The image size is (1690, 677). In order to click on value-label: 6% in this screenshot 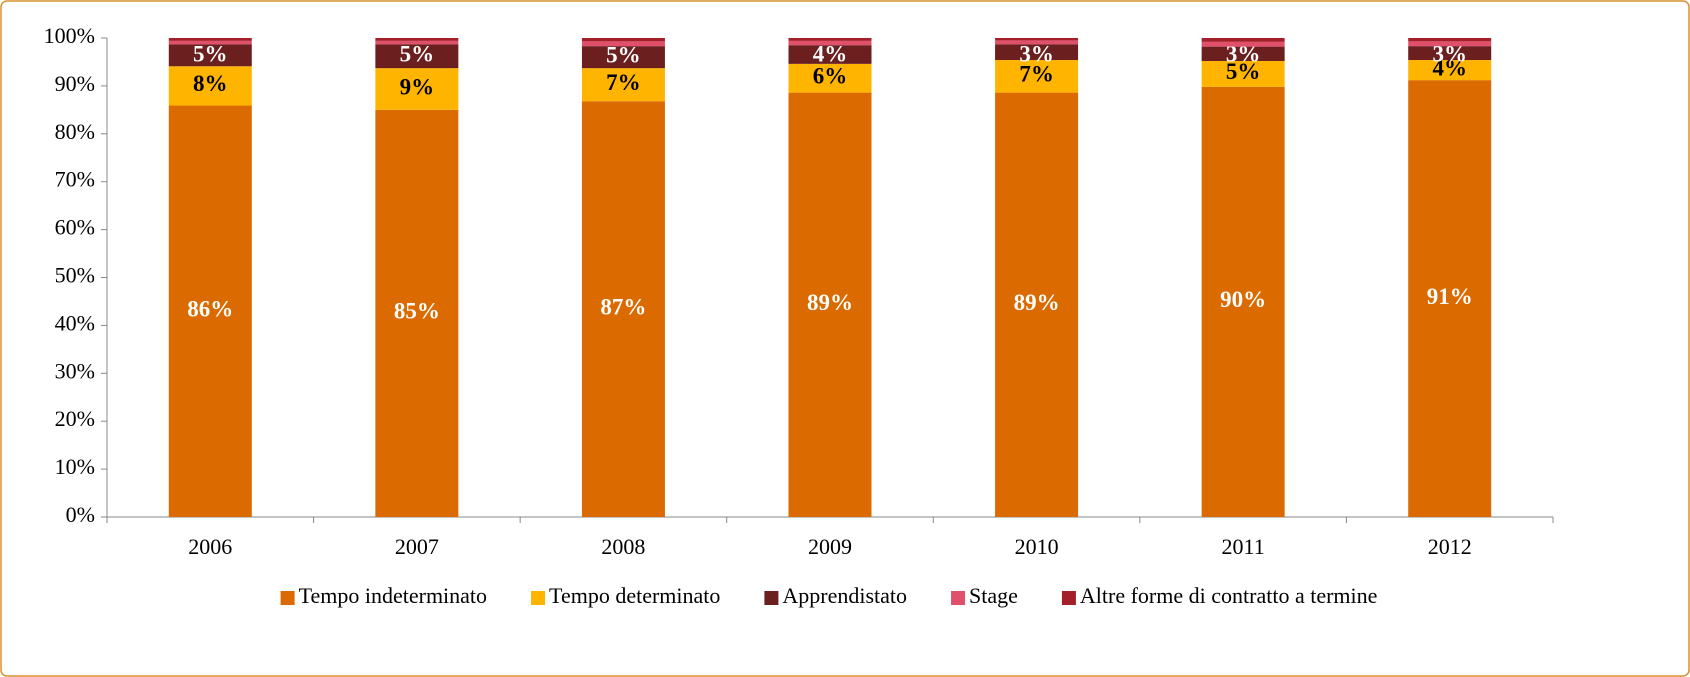, I will do `click(830, 76)`.